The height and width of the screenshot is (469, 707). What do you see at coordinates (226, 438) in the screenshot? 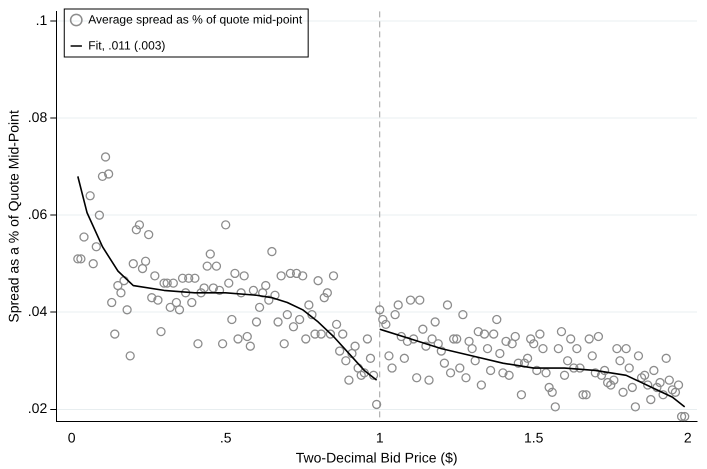
I see `x-tick-label: .5` at bounding box center [226, 438].